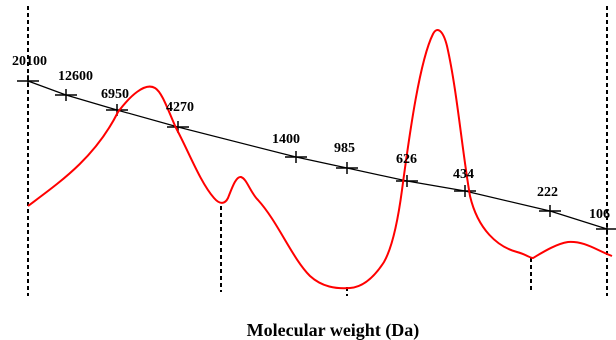 This screenshot has height=340, width=616. What do you see at coordinates (463, 174) in the screenshot?
I see `mw-label-434: 434` at bounding box center [463, 174].